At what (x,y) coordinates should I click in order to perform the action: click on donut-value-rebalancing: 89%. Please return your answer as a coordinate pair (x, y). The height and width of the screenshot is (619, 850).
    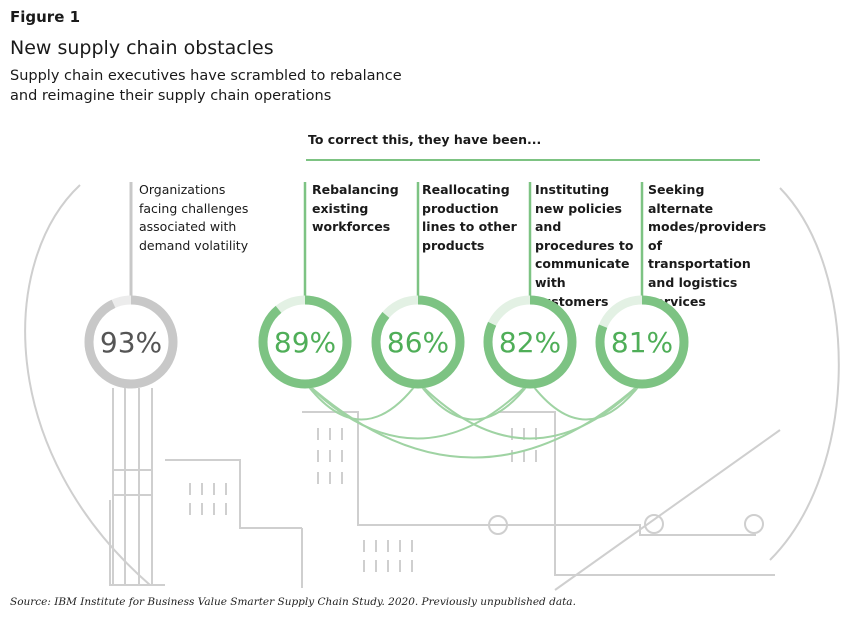
    Looking at the image, I should click on (305, 342).